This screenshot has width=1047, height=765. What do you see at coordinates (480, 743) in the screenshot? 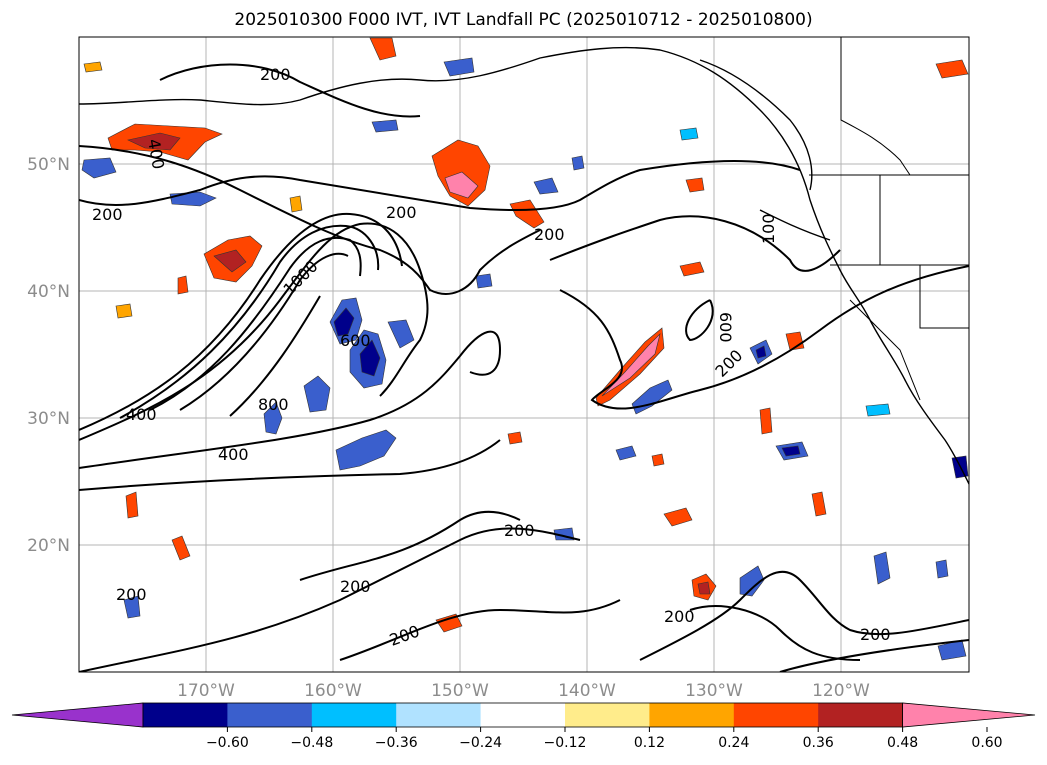
I see `colorbar-tick-label: −0.24` at bounding box center [480, 743].